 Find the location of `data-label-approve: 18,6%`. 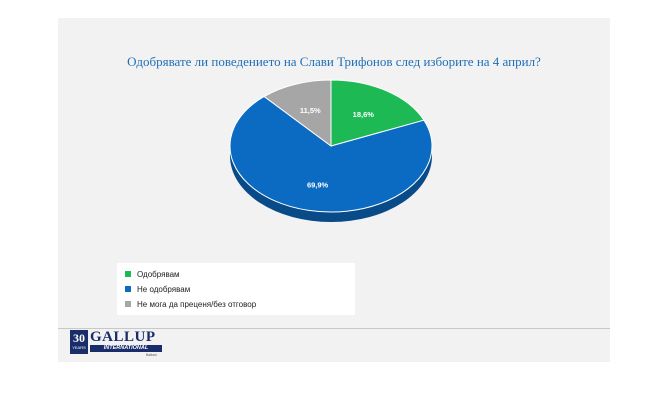

data-label-approve: 18,6% is located at coordinates (364, 114).